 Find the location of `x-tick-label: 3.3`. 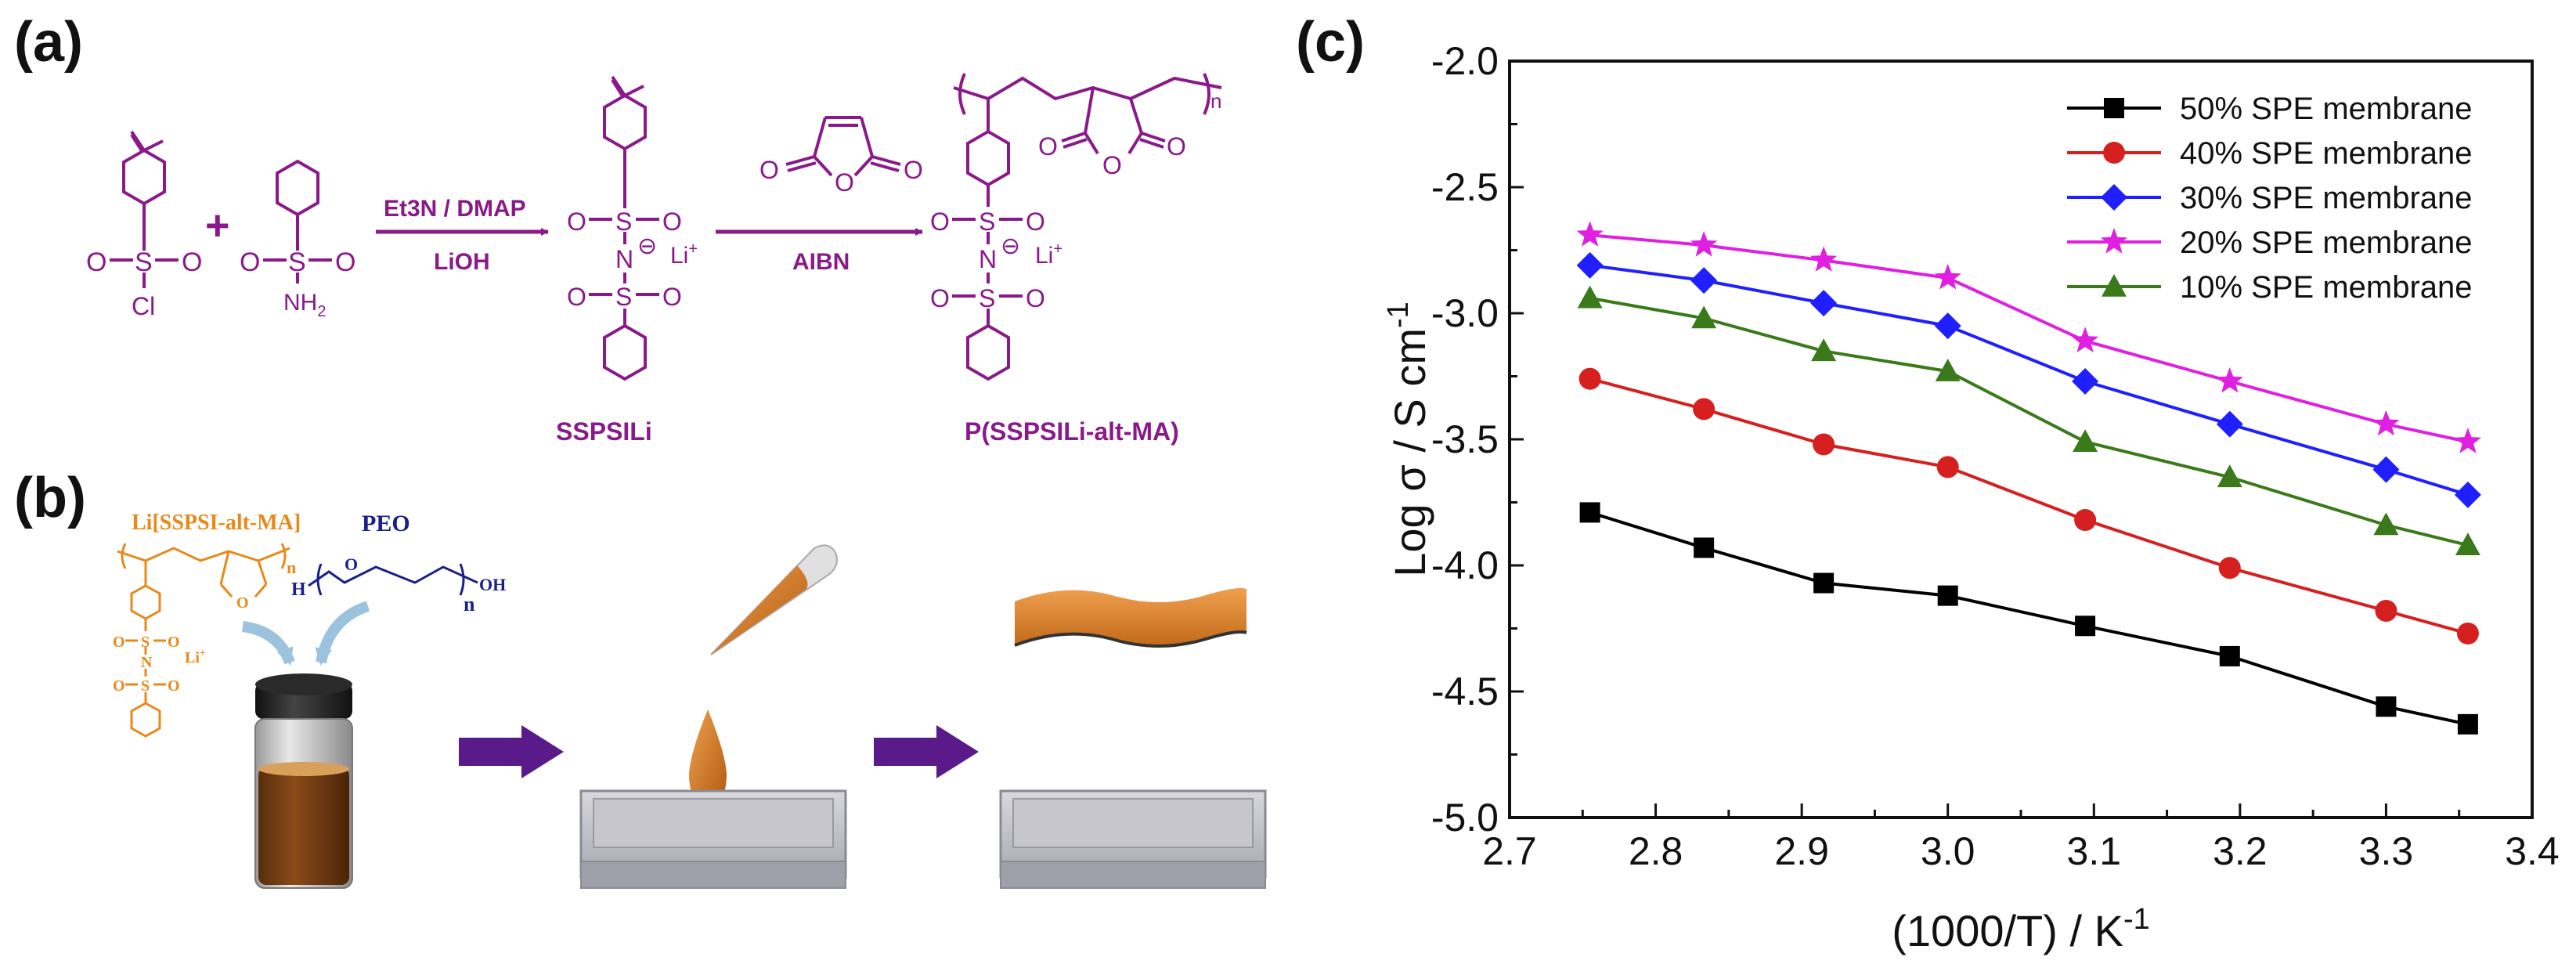

x-tick-label: 3.3 is located at coordinates (2386, 851).